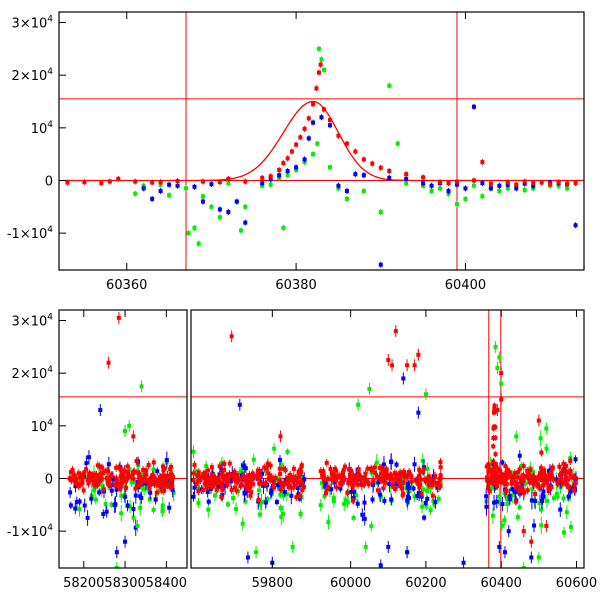 The height and width of the screenshot is (600, 600). Describe the element at coordinates (83, 583) in the screenshot. I see `x-tick-label: 58200` at that location.